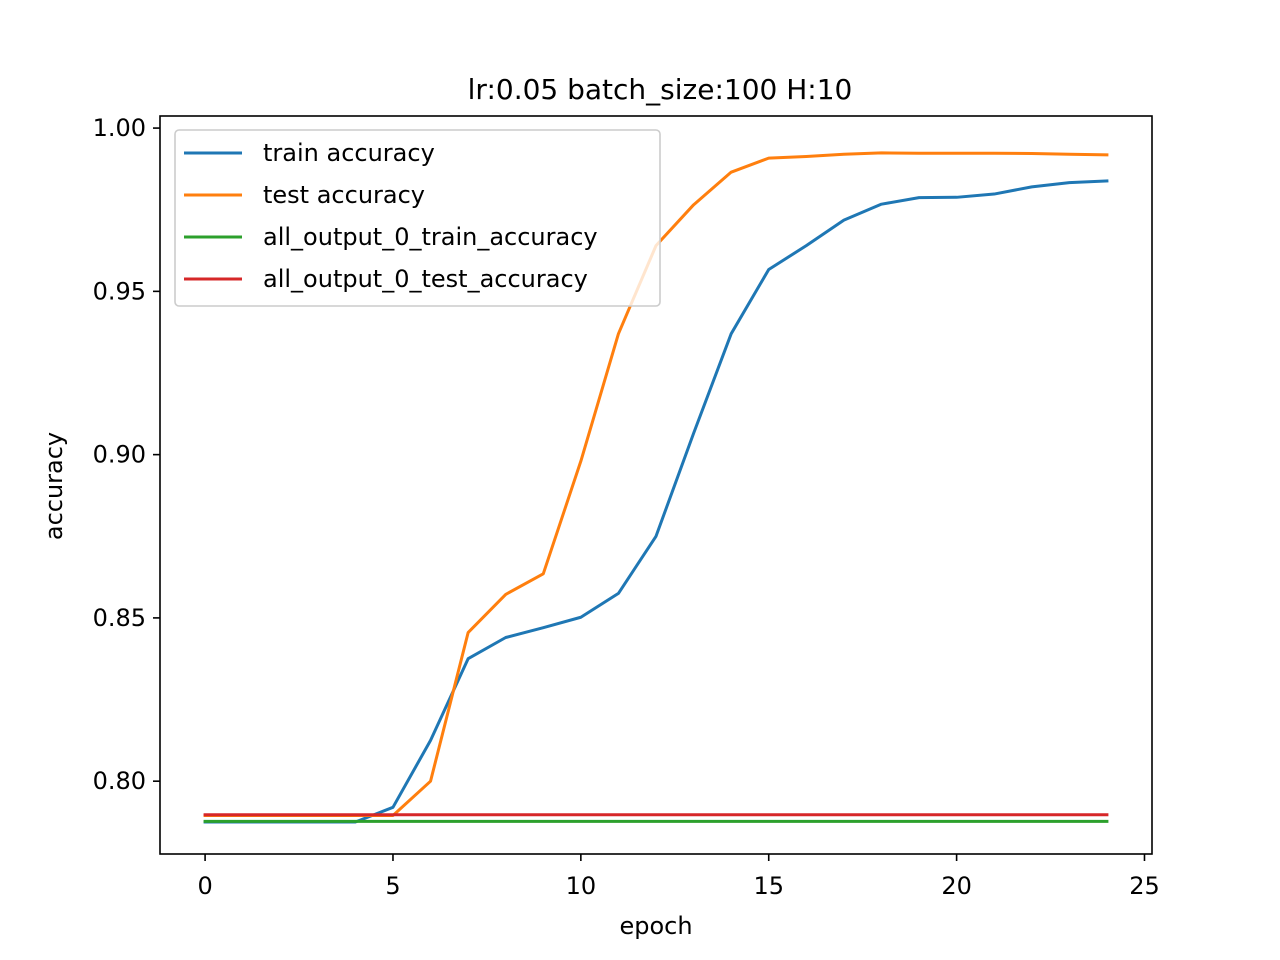 Image resolution: width=1280 pixels, height=960 pixels. Describe the element at coordinates (119, 618) in the screenshot. I see `y-tick-label: 0.85` at that location.